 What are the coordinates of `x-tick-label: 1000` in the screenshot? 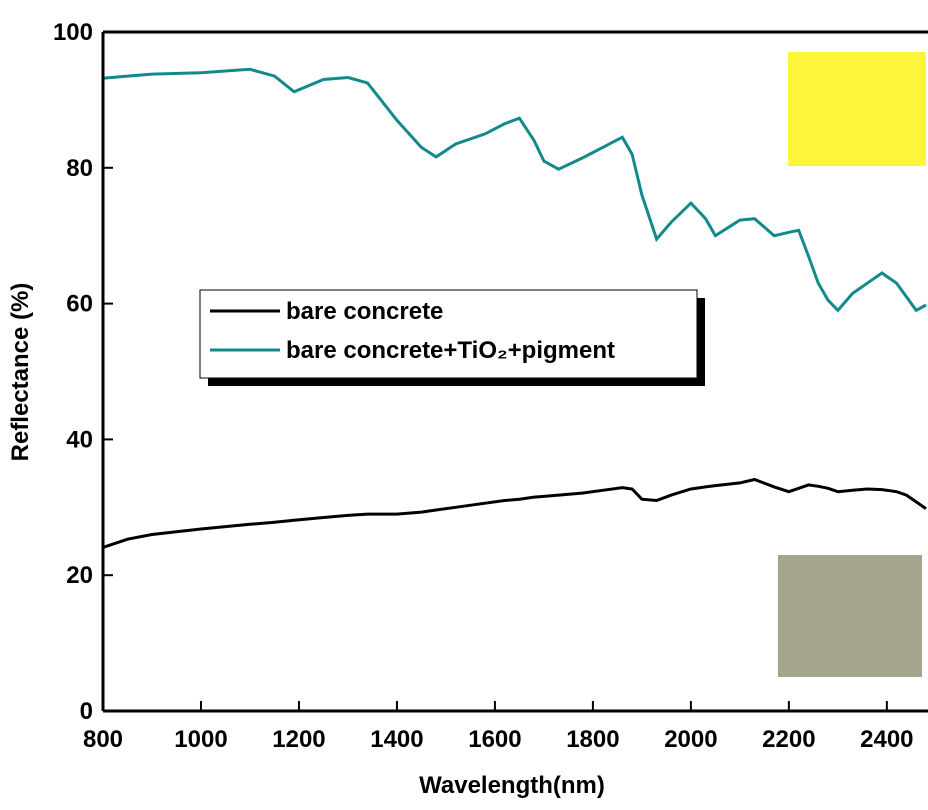 It's located at (200, 739).